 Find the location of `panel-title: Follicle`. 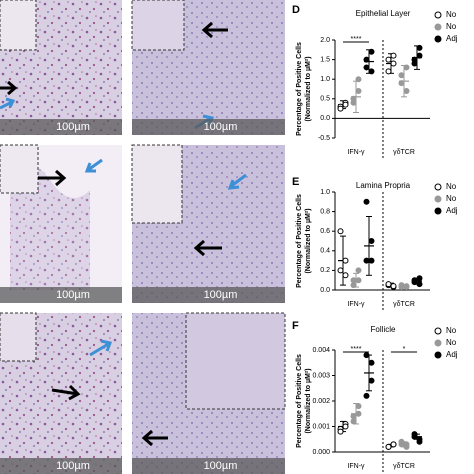

panel-title: Follicle is located at coordinates (383, 329).